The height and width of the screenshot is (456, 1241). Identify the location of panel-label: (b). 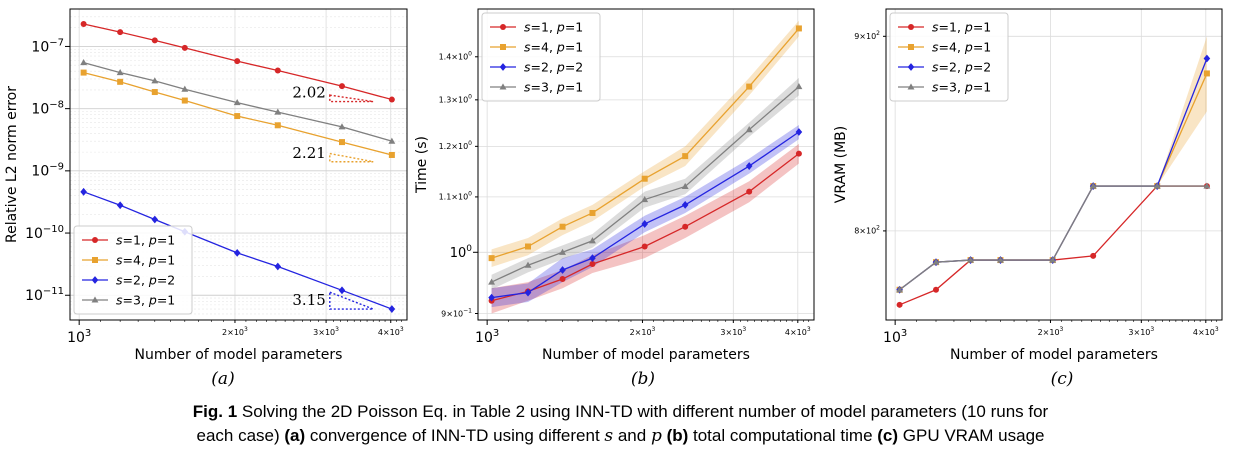
(643, 379).